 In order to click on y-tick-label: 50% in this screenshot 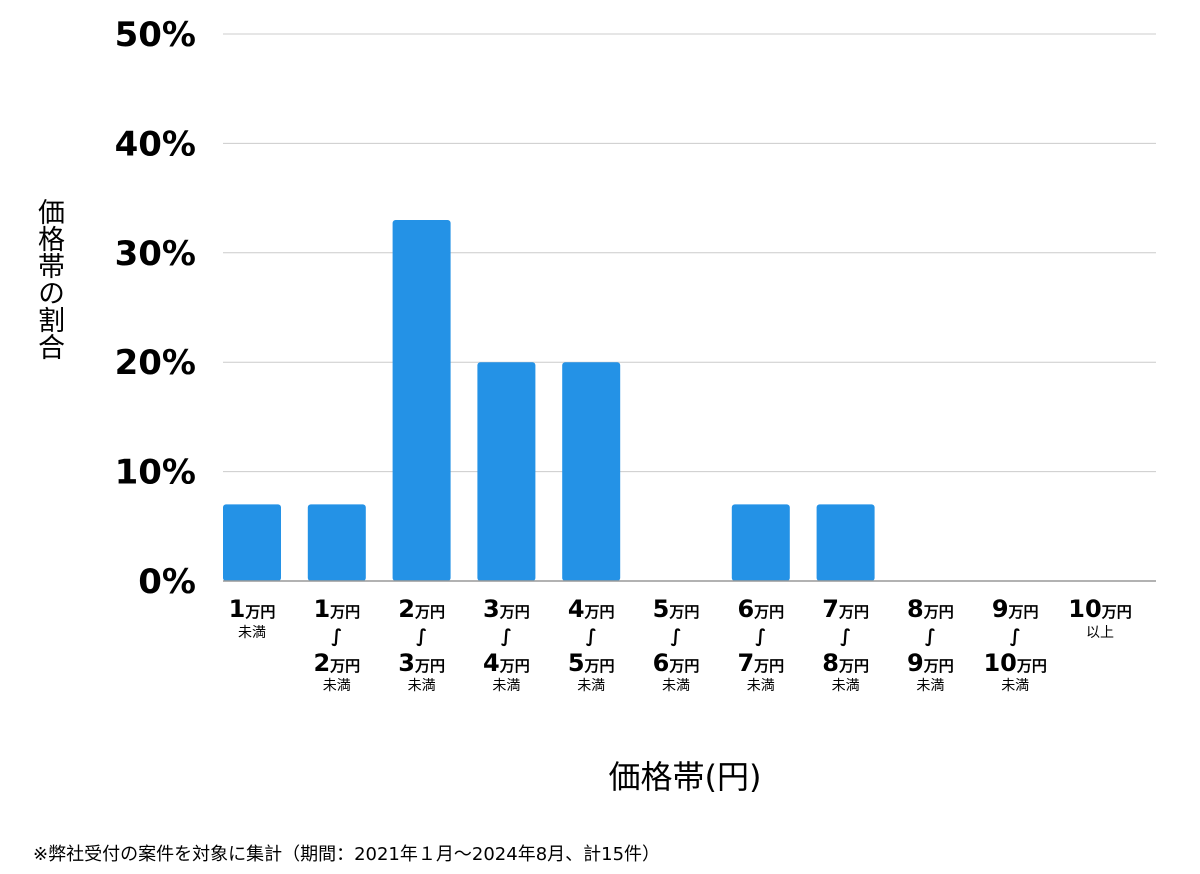, I will do `click(155, 35)`.